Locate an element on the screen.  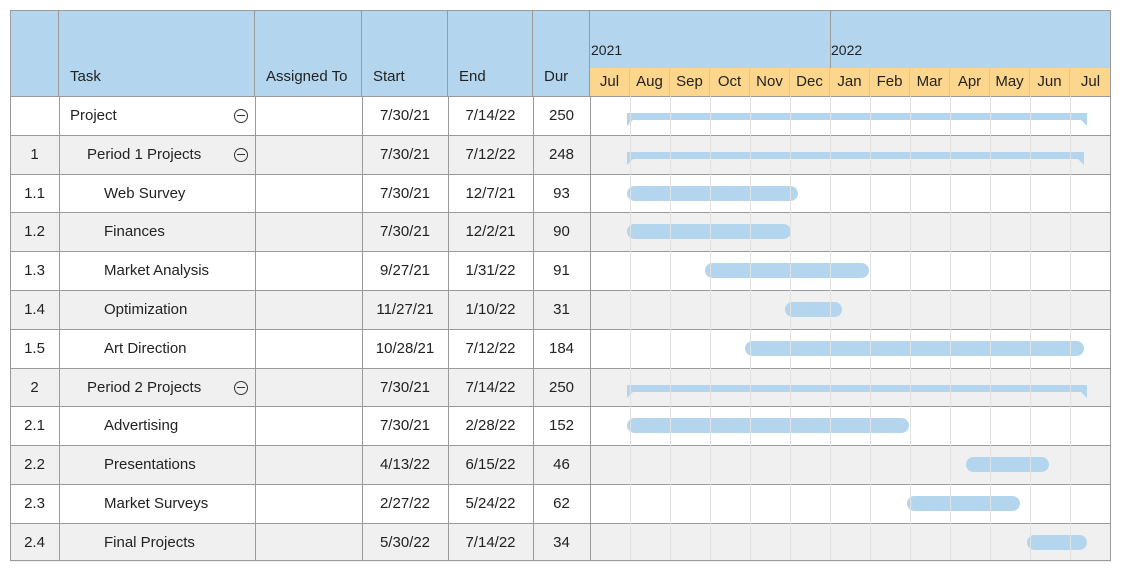
table-row: 2 Period 2 Projects 7/30/21 7/14/22 250 is located at coordinates (560, 387).